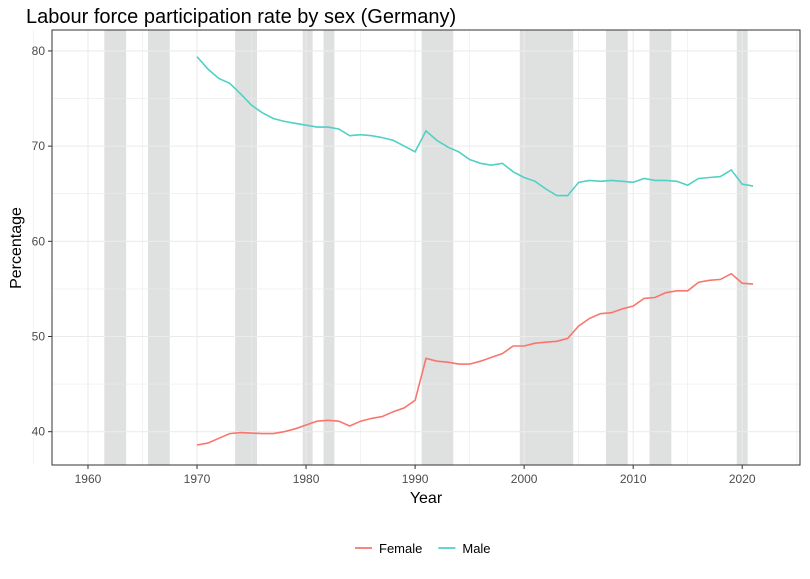  What do you see at coordinates (306, 479) in the screenshot?
I see `x-tick-label: 1980` at bounding box center [306, 479].